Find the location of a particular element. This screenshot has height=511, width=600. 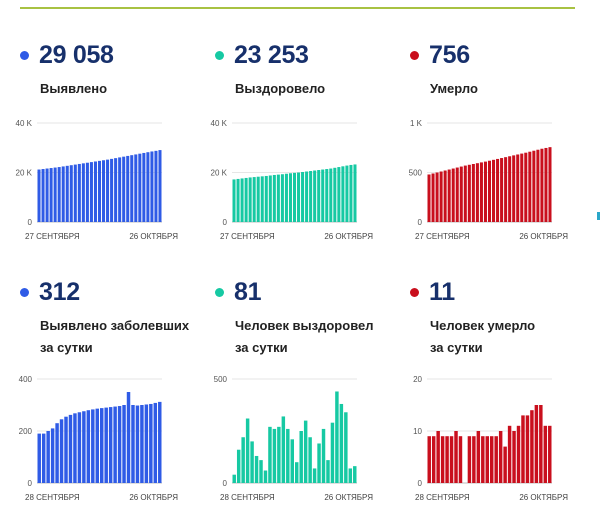

stat-line: 29 058 is located at coordinates (67, 55).